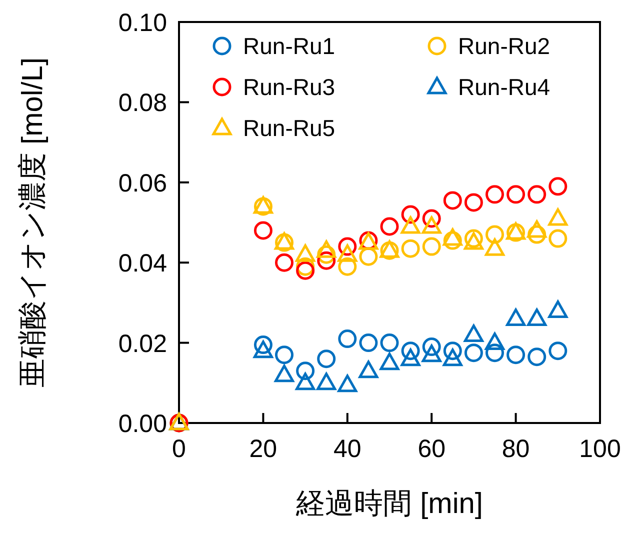 Image resolution: width=638 pixels, height=538 pixels. What do you see at coordinates (504, 87) in the screenshot?
I see `legend-label: Run-Ru4` at bounding box center [504, 87].